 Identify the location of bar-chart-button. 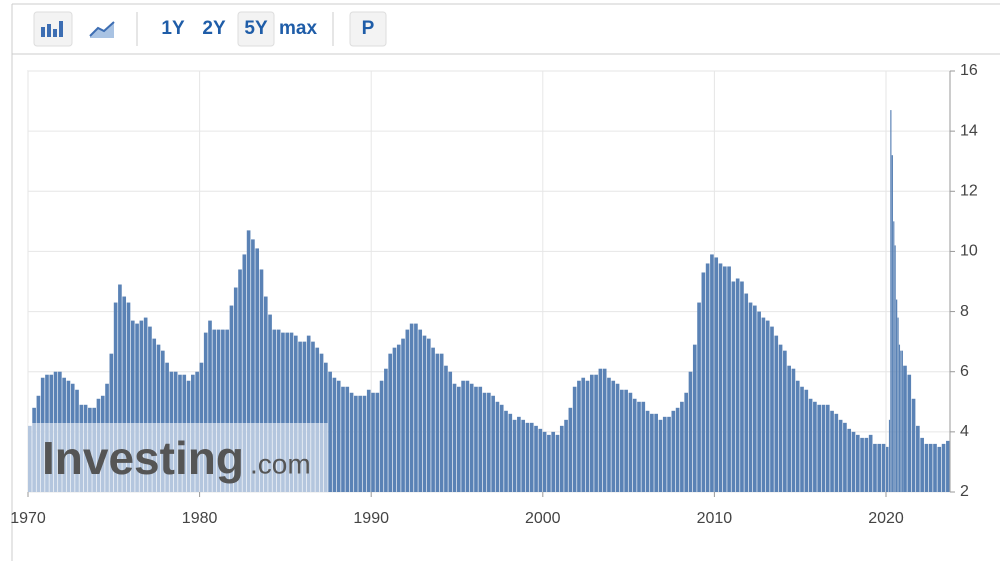
(53, 29).